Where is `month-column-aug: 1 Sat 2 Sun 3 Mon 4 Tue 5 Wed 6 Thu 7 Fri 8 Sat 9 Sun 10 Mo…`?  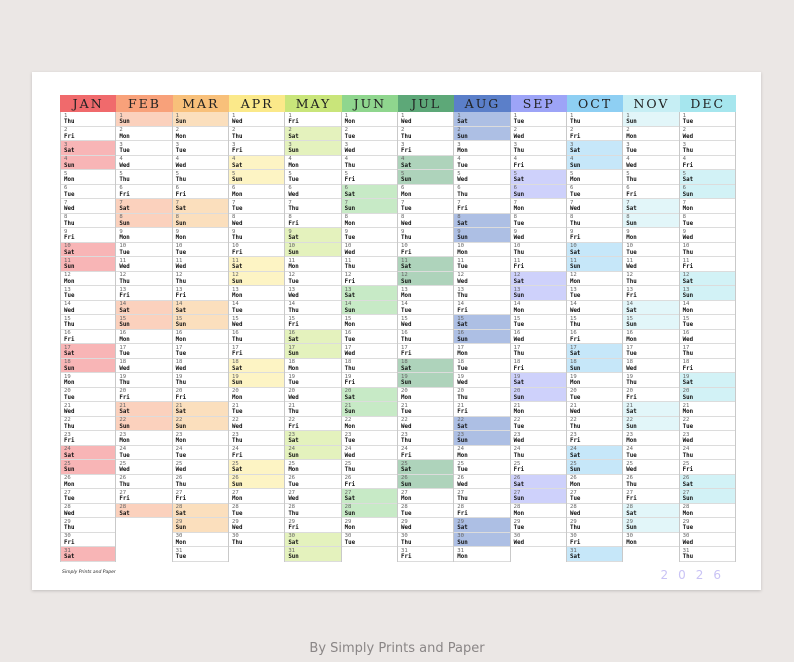
month-column-aug: 1 Sat 2 Sun 3 Mon 4 Tue 5 Wed 6 Thu 7 Fri 8 Sat 9 Sun 10 Mo… is located at coordinates (482, 337).